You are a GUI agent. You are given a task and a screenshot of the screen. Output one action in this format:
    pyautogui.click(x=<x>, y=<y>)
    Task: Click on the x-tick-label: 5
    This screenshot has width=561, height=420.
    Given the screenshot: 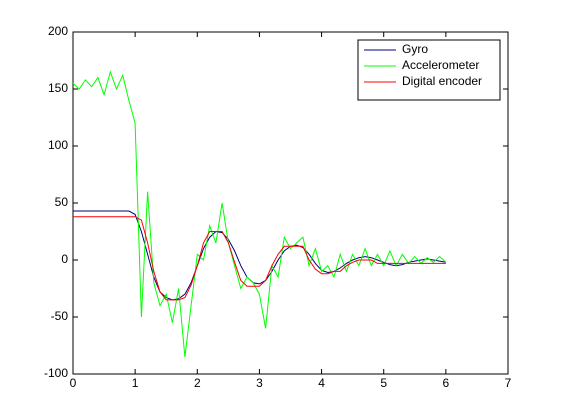 What is the action you would take?
    pyautogui.click(x=383, y=383)
    